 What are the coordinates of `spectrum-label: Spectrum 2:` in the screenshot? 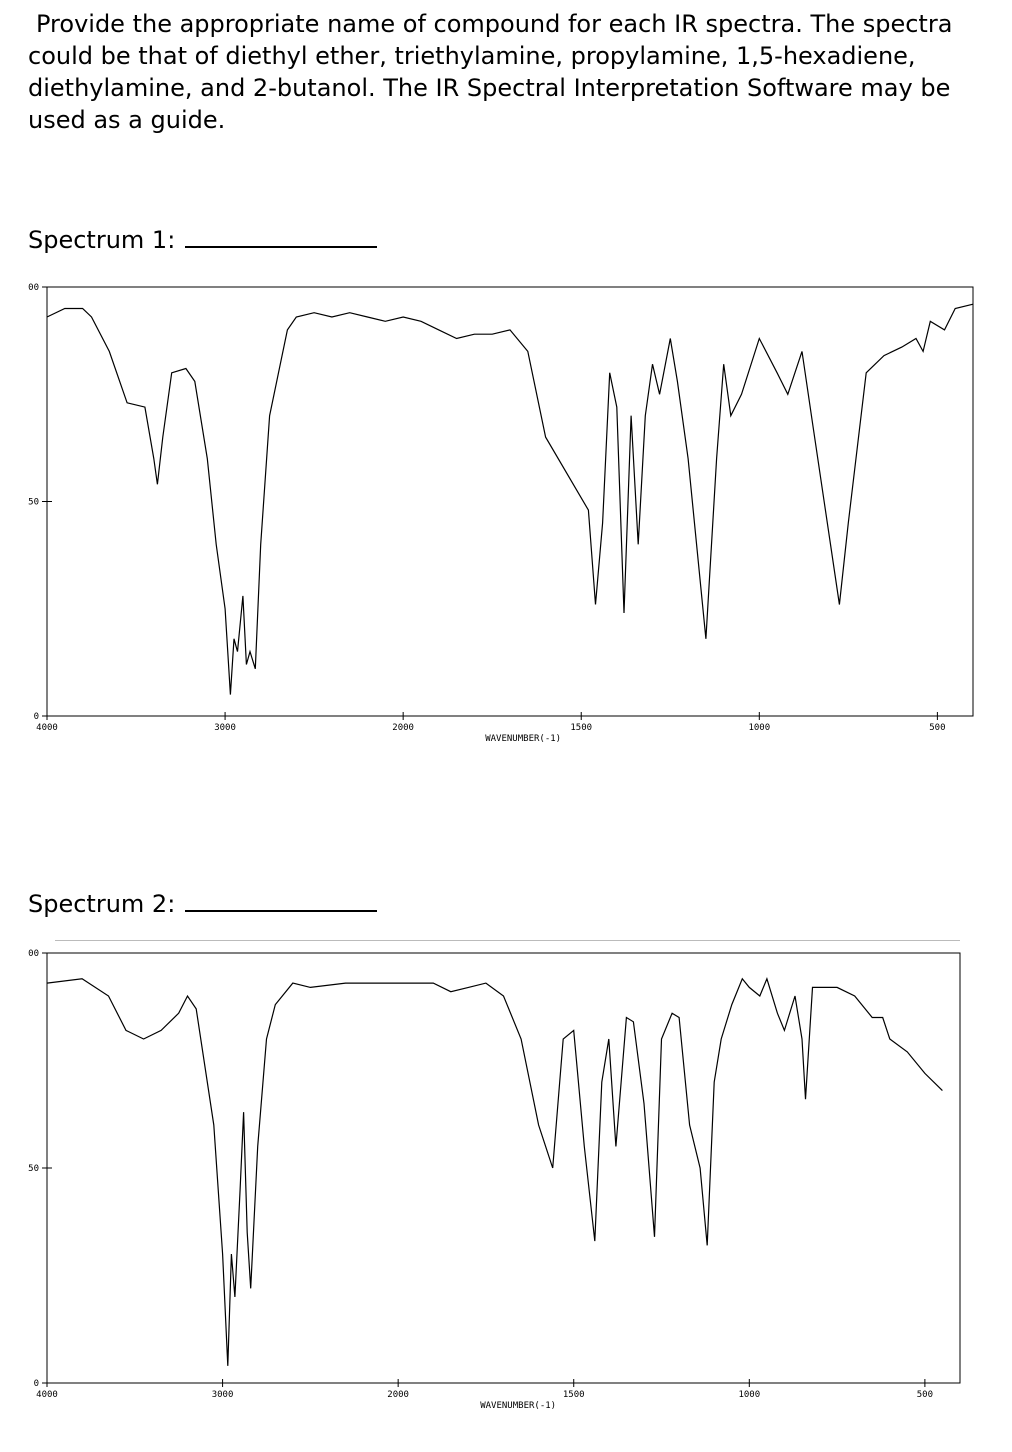 It's located at (203, 904).